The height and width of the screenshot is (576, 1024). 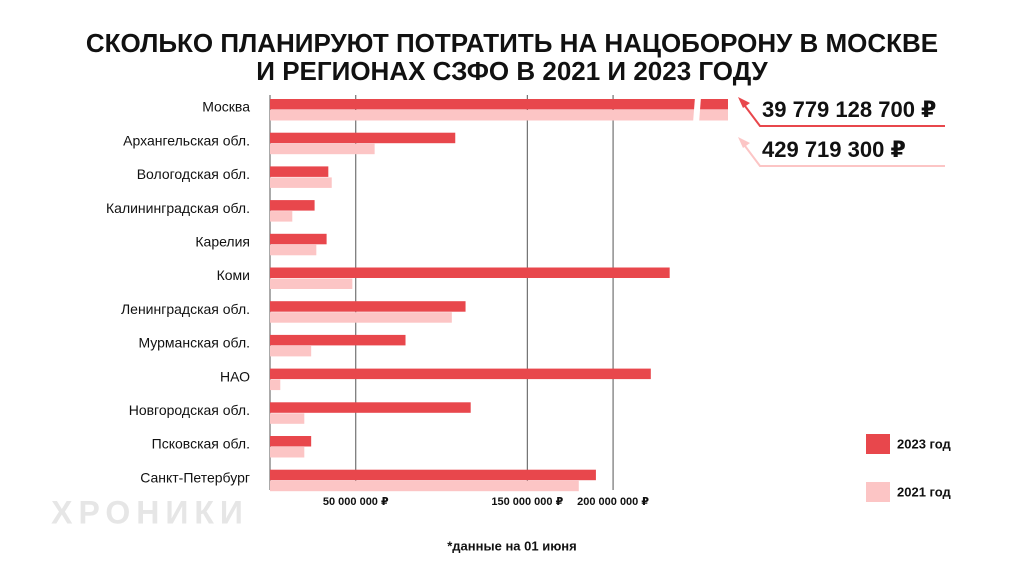 I want to click on x-tick-label: 50 000 000 ₽, so click(x=356, y=502).